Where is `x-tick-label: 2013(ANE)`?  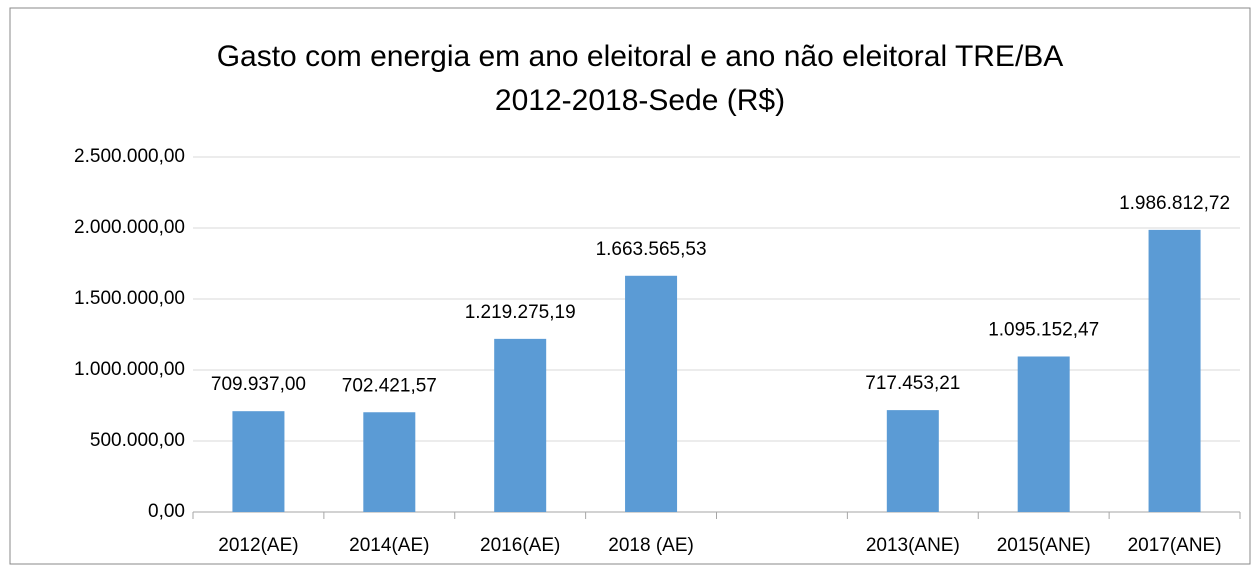
x-tick-label: 2013(ANE) is located at coordinates (913, 545).